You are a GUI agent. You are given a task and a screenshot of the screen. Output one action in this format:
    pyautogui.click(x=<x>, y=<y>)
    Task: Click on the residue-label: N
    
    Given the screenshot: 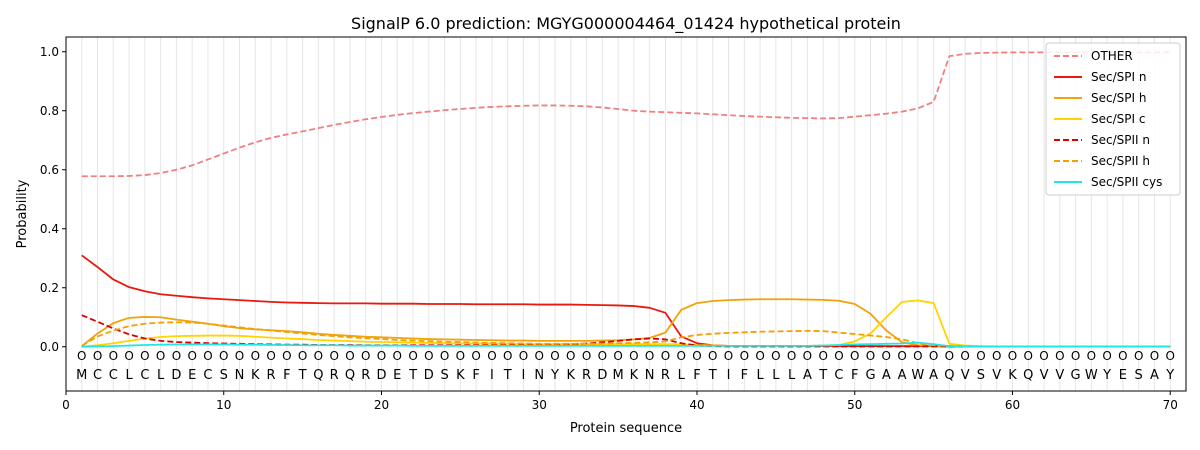 What is the action you would take?
    pyautogui.click(x=240, y=375)
    